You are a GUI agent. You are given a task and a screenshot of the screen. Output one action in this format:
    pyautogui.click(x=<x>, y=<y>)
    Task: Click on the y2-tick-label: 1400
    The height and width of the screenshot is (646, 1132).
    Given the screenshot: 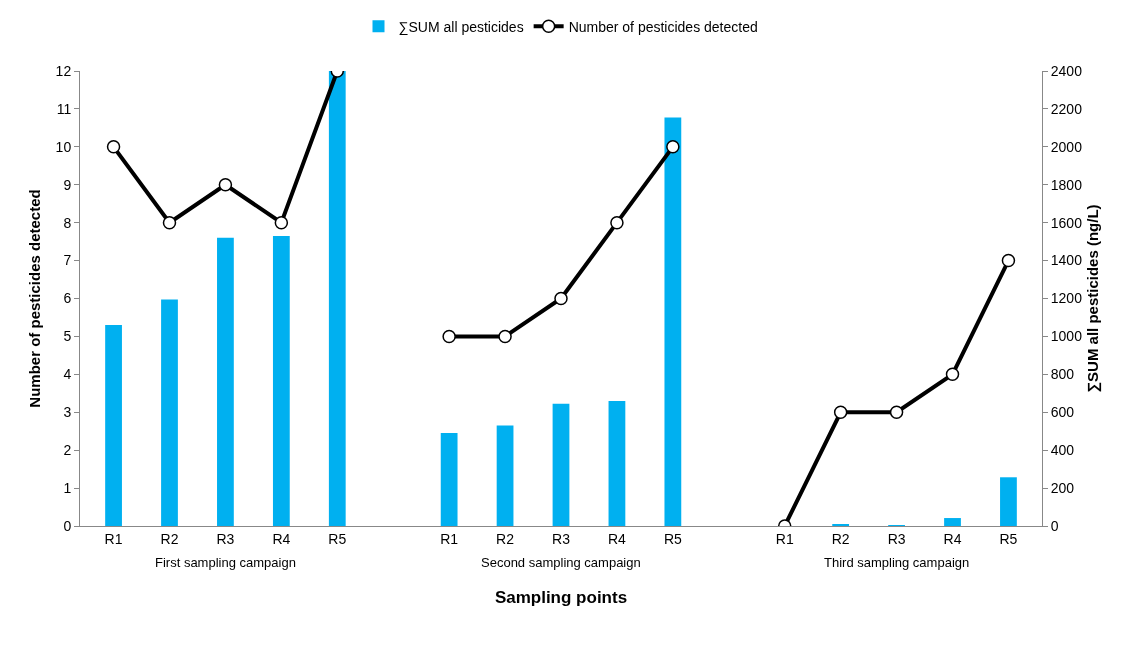 What is the action you would take?
    pyautogui.click(x=1066, y=260)
    